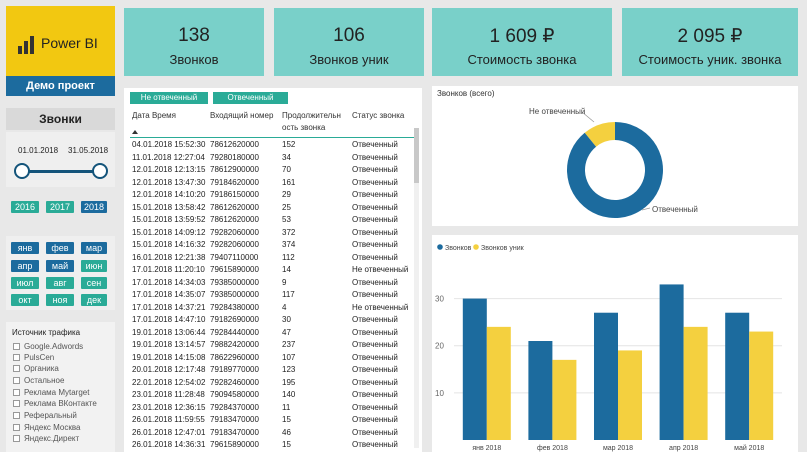 Image resolution: width=807 pixels, height=452 pixels. What do you see at coordinates (60, 171) in the screenshot?
I see `date-slider-track` at bounding box center [60, 171].